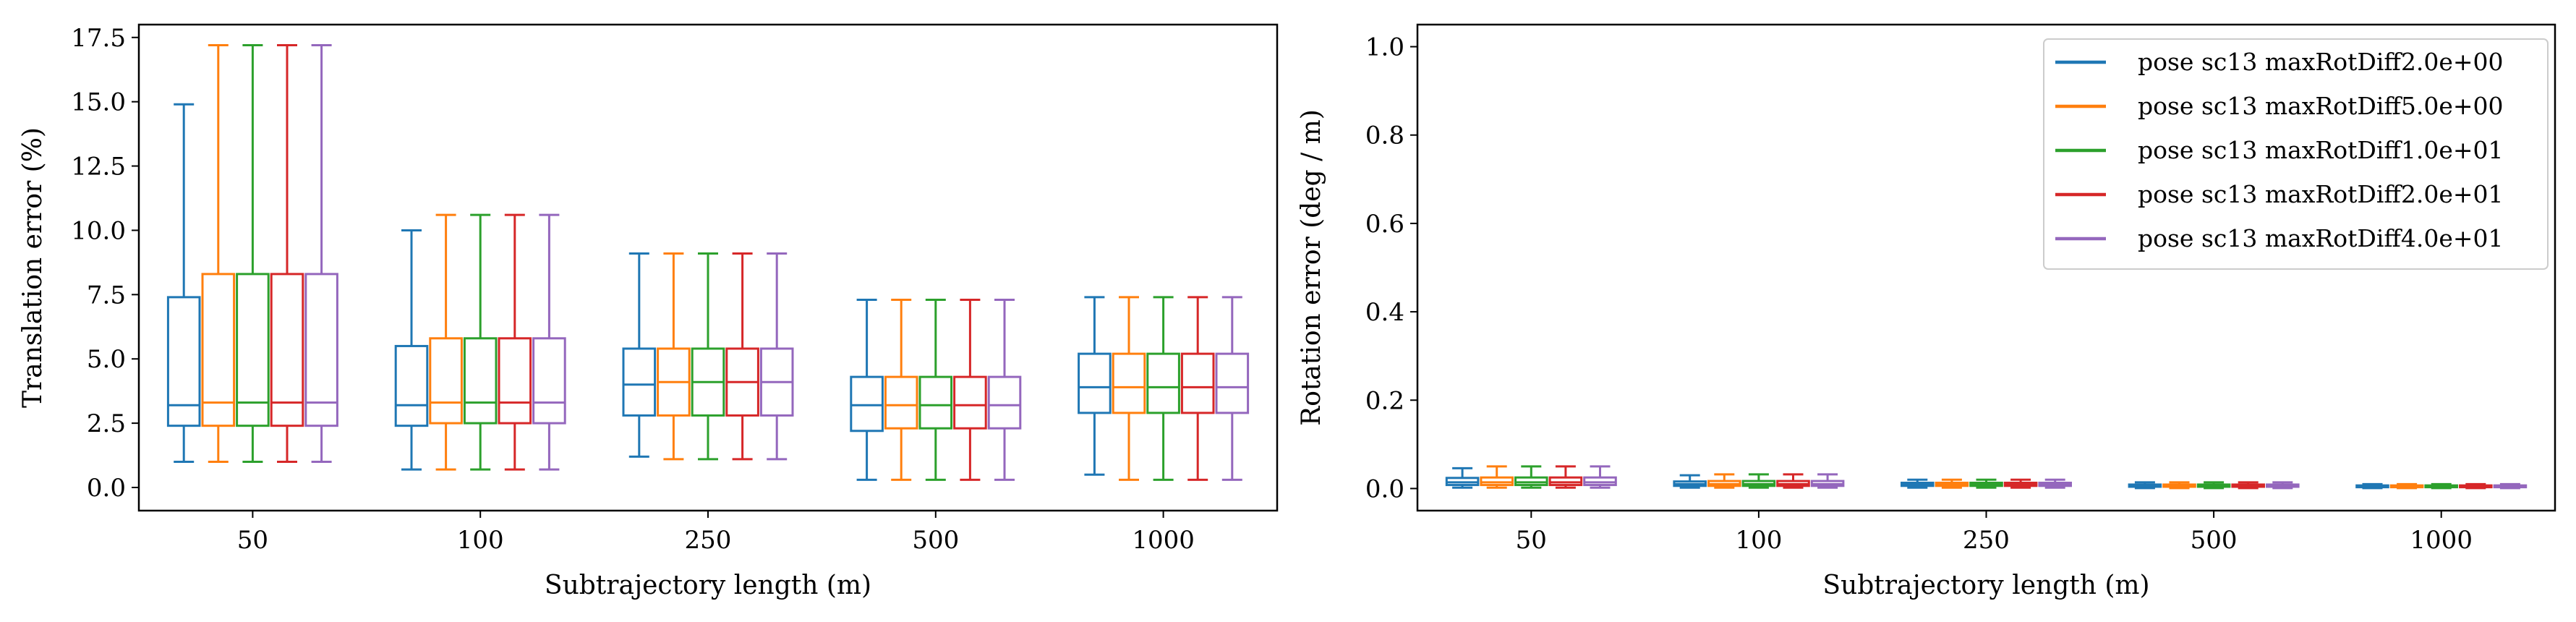  Describe the element at coordinates (33, 267) in the screenshot. I see `y-axis-label: Translation error (%)` at that location.